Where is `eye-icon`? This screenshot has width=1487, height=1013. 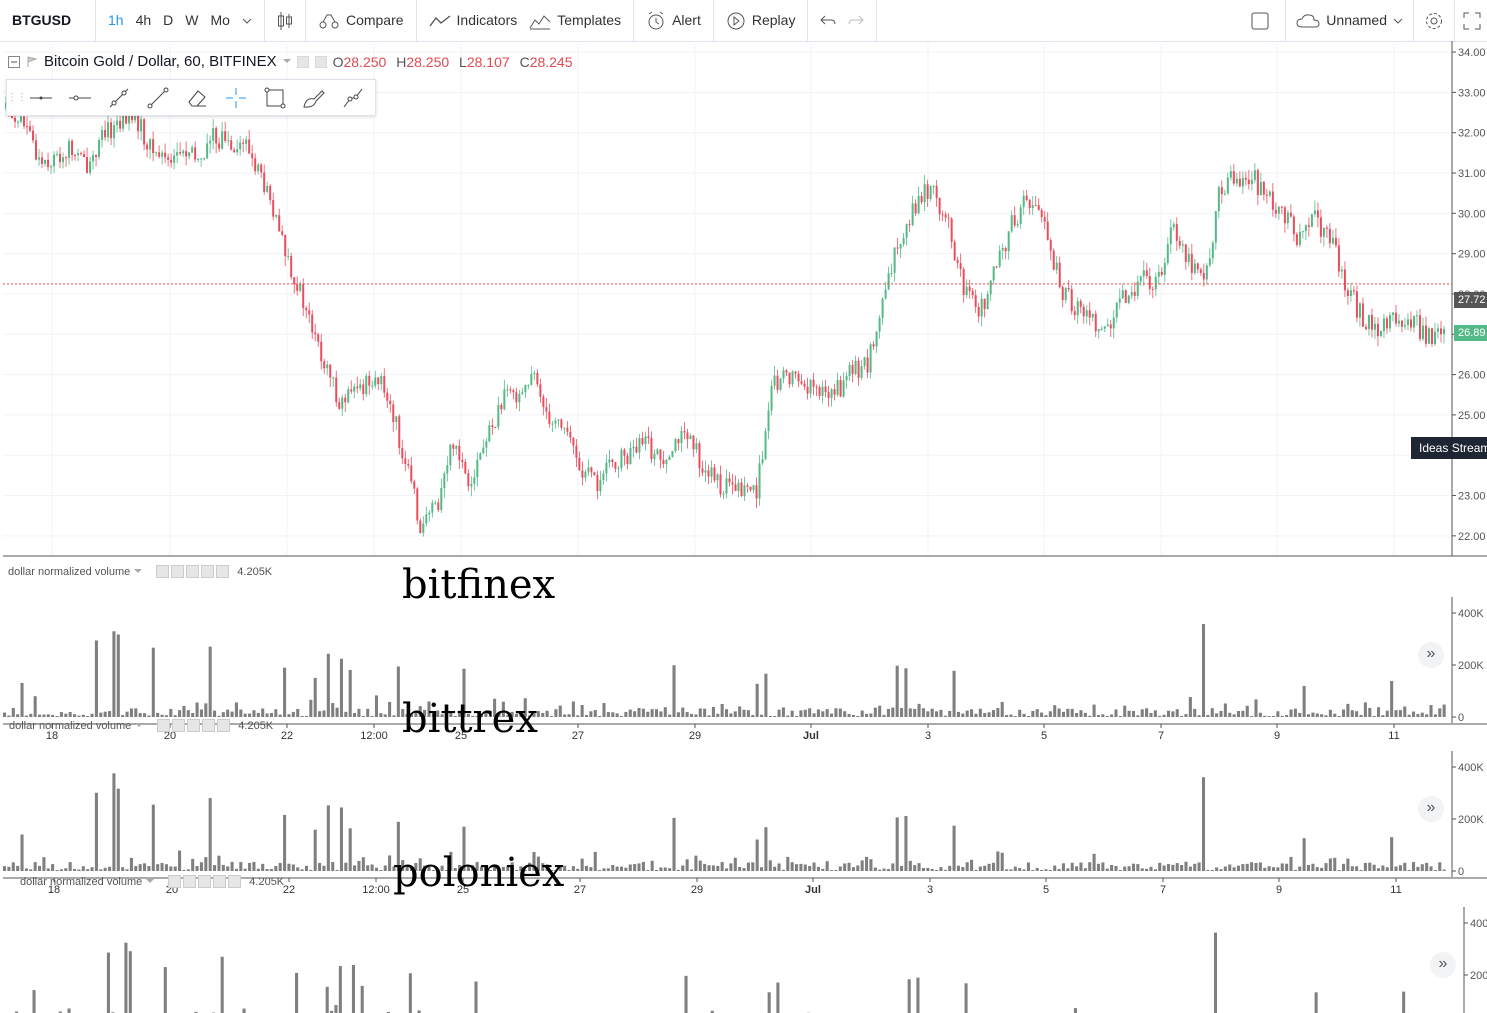 eye-icon is located at coordinates (302, 61).